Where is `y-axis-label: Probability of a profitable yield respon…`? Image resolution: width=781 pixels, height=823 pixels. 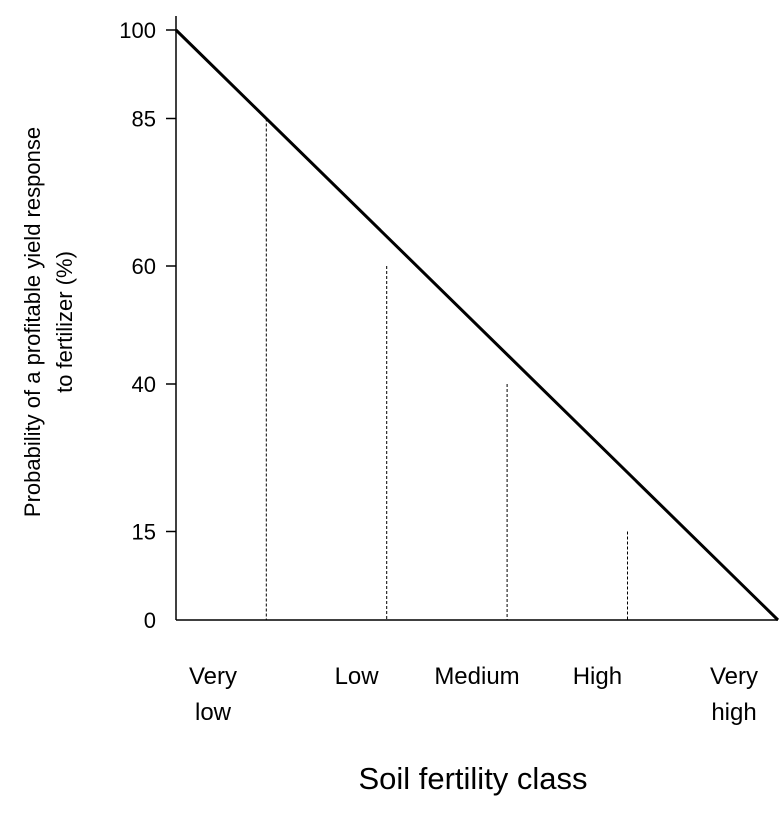
y-axis-label: Probability of a profitable yield respon… is located at coordinates (48, 322).